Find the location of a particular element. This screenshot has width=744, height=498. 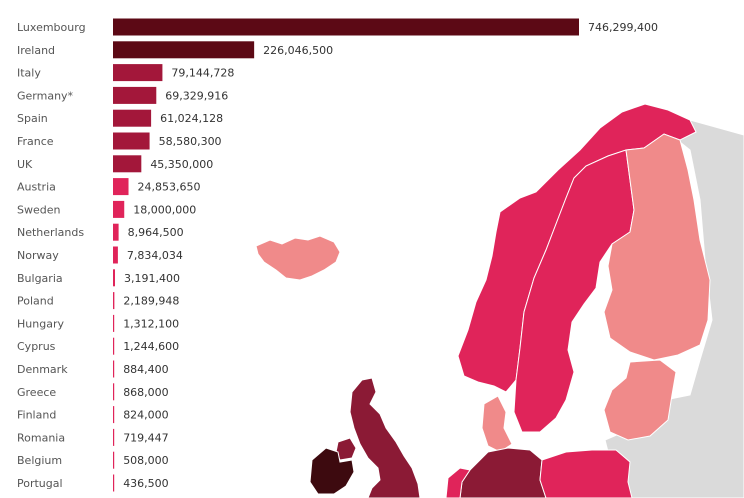

category-label: Finland is located at coordinates (36, 415).